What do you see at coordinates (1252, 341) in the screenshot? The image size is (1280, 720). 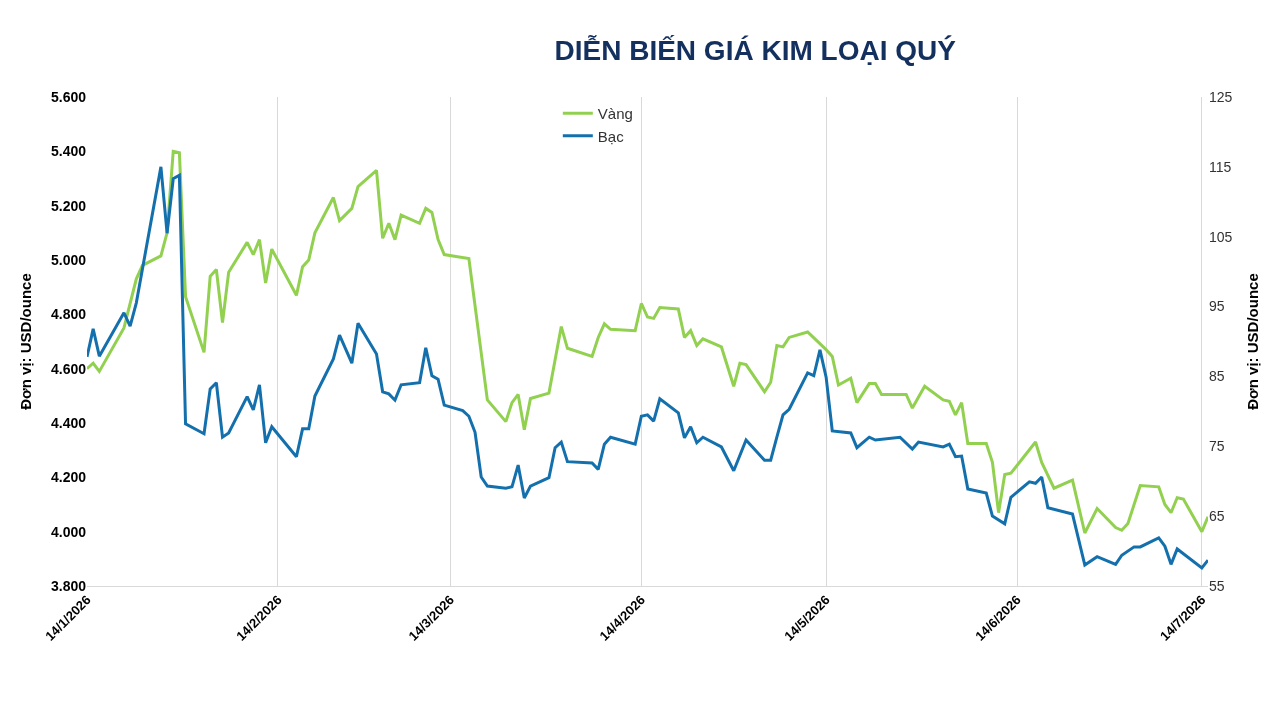 I see `y2-axis-title: Đơn vị: USD/ounce` at bounding box center [1252, 341].